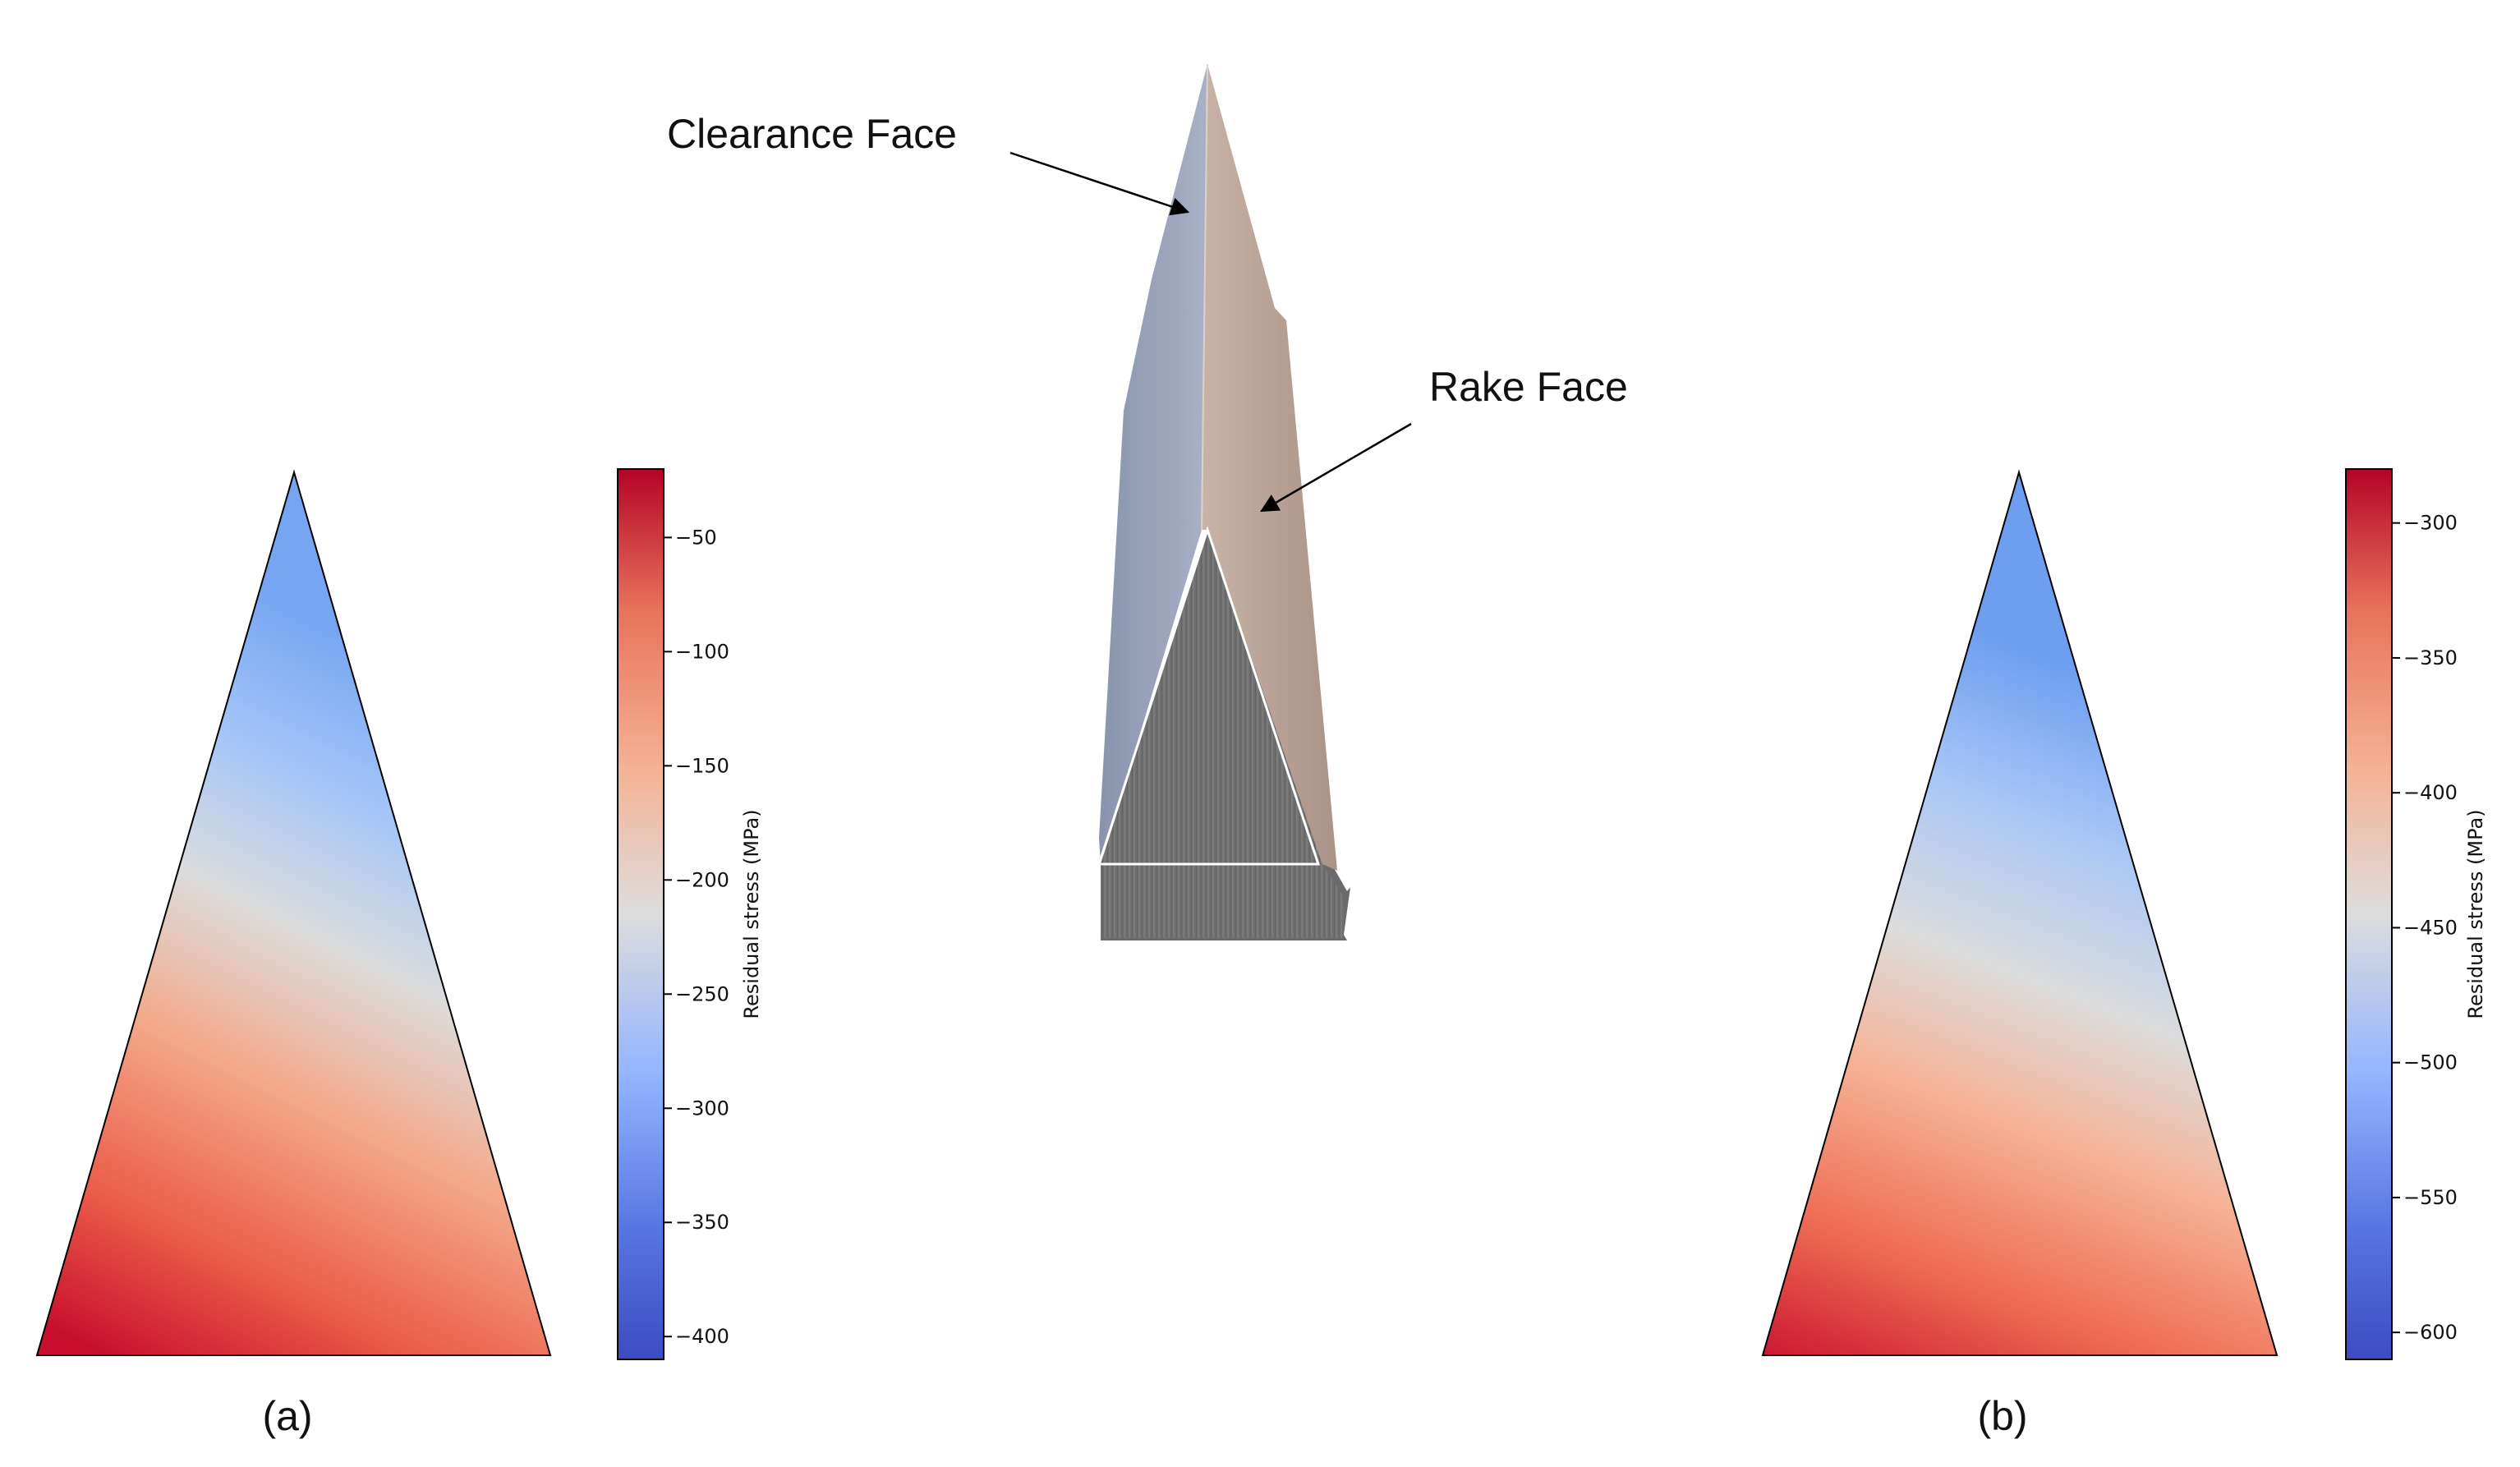 Image resolution: width=2520 pixels, height=1467 pixels. Describe the element at coordinates (2430, 927) in the screenshot. I see `colorbar-tick-label: −450` at that location.